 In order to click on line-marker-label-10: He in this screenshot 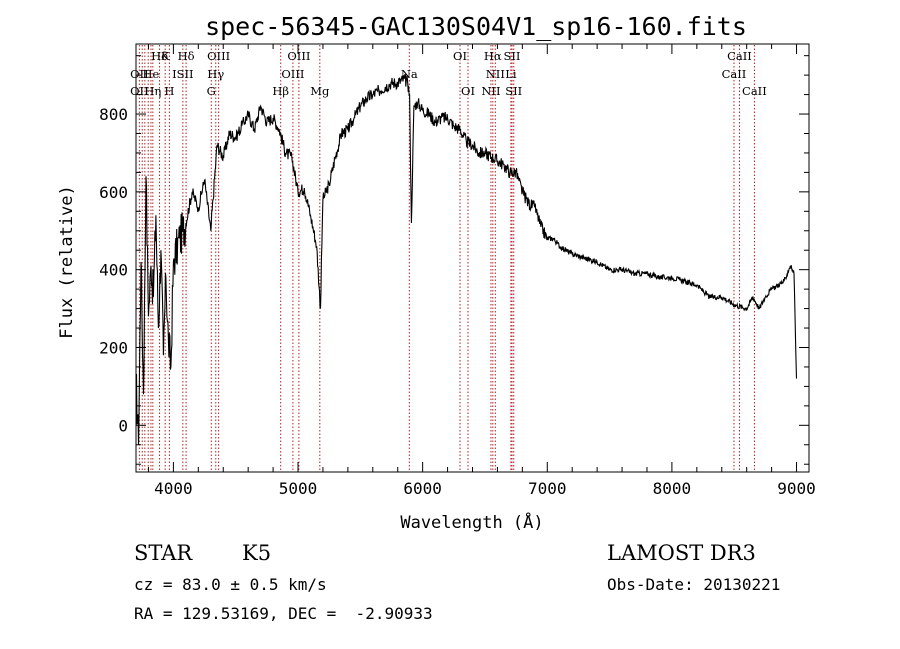, I will do `click(151, 74)`.